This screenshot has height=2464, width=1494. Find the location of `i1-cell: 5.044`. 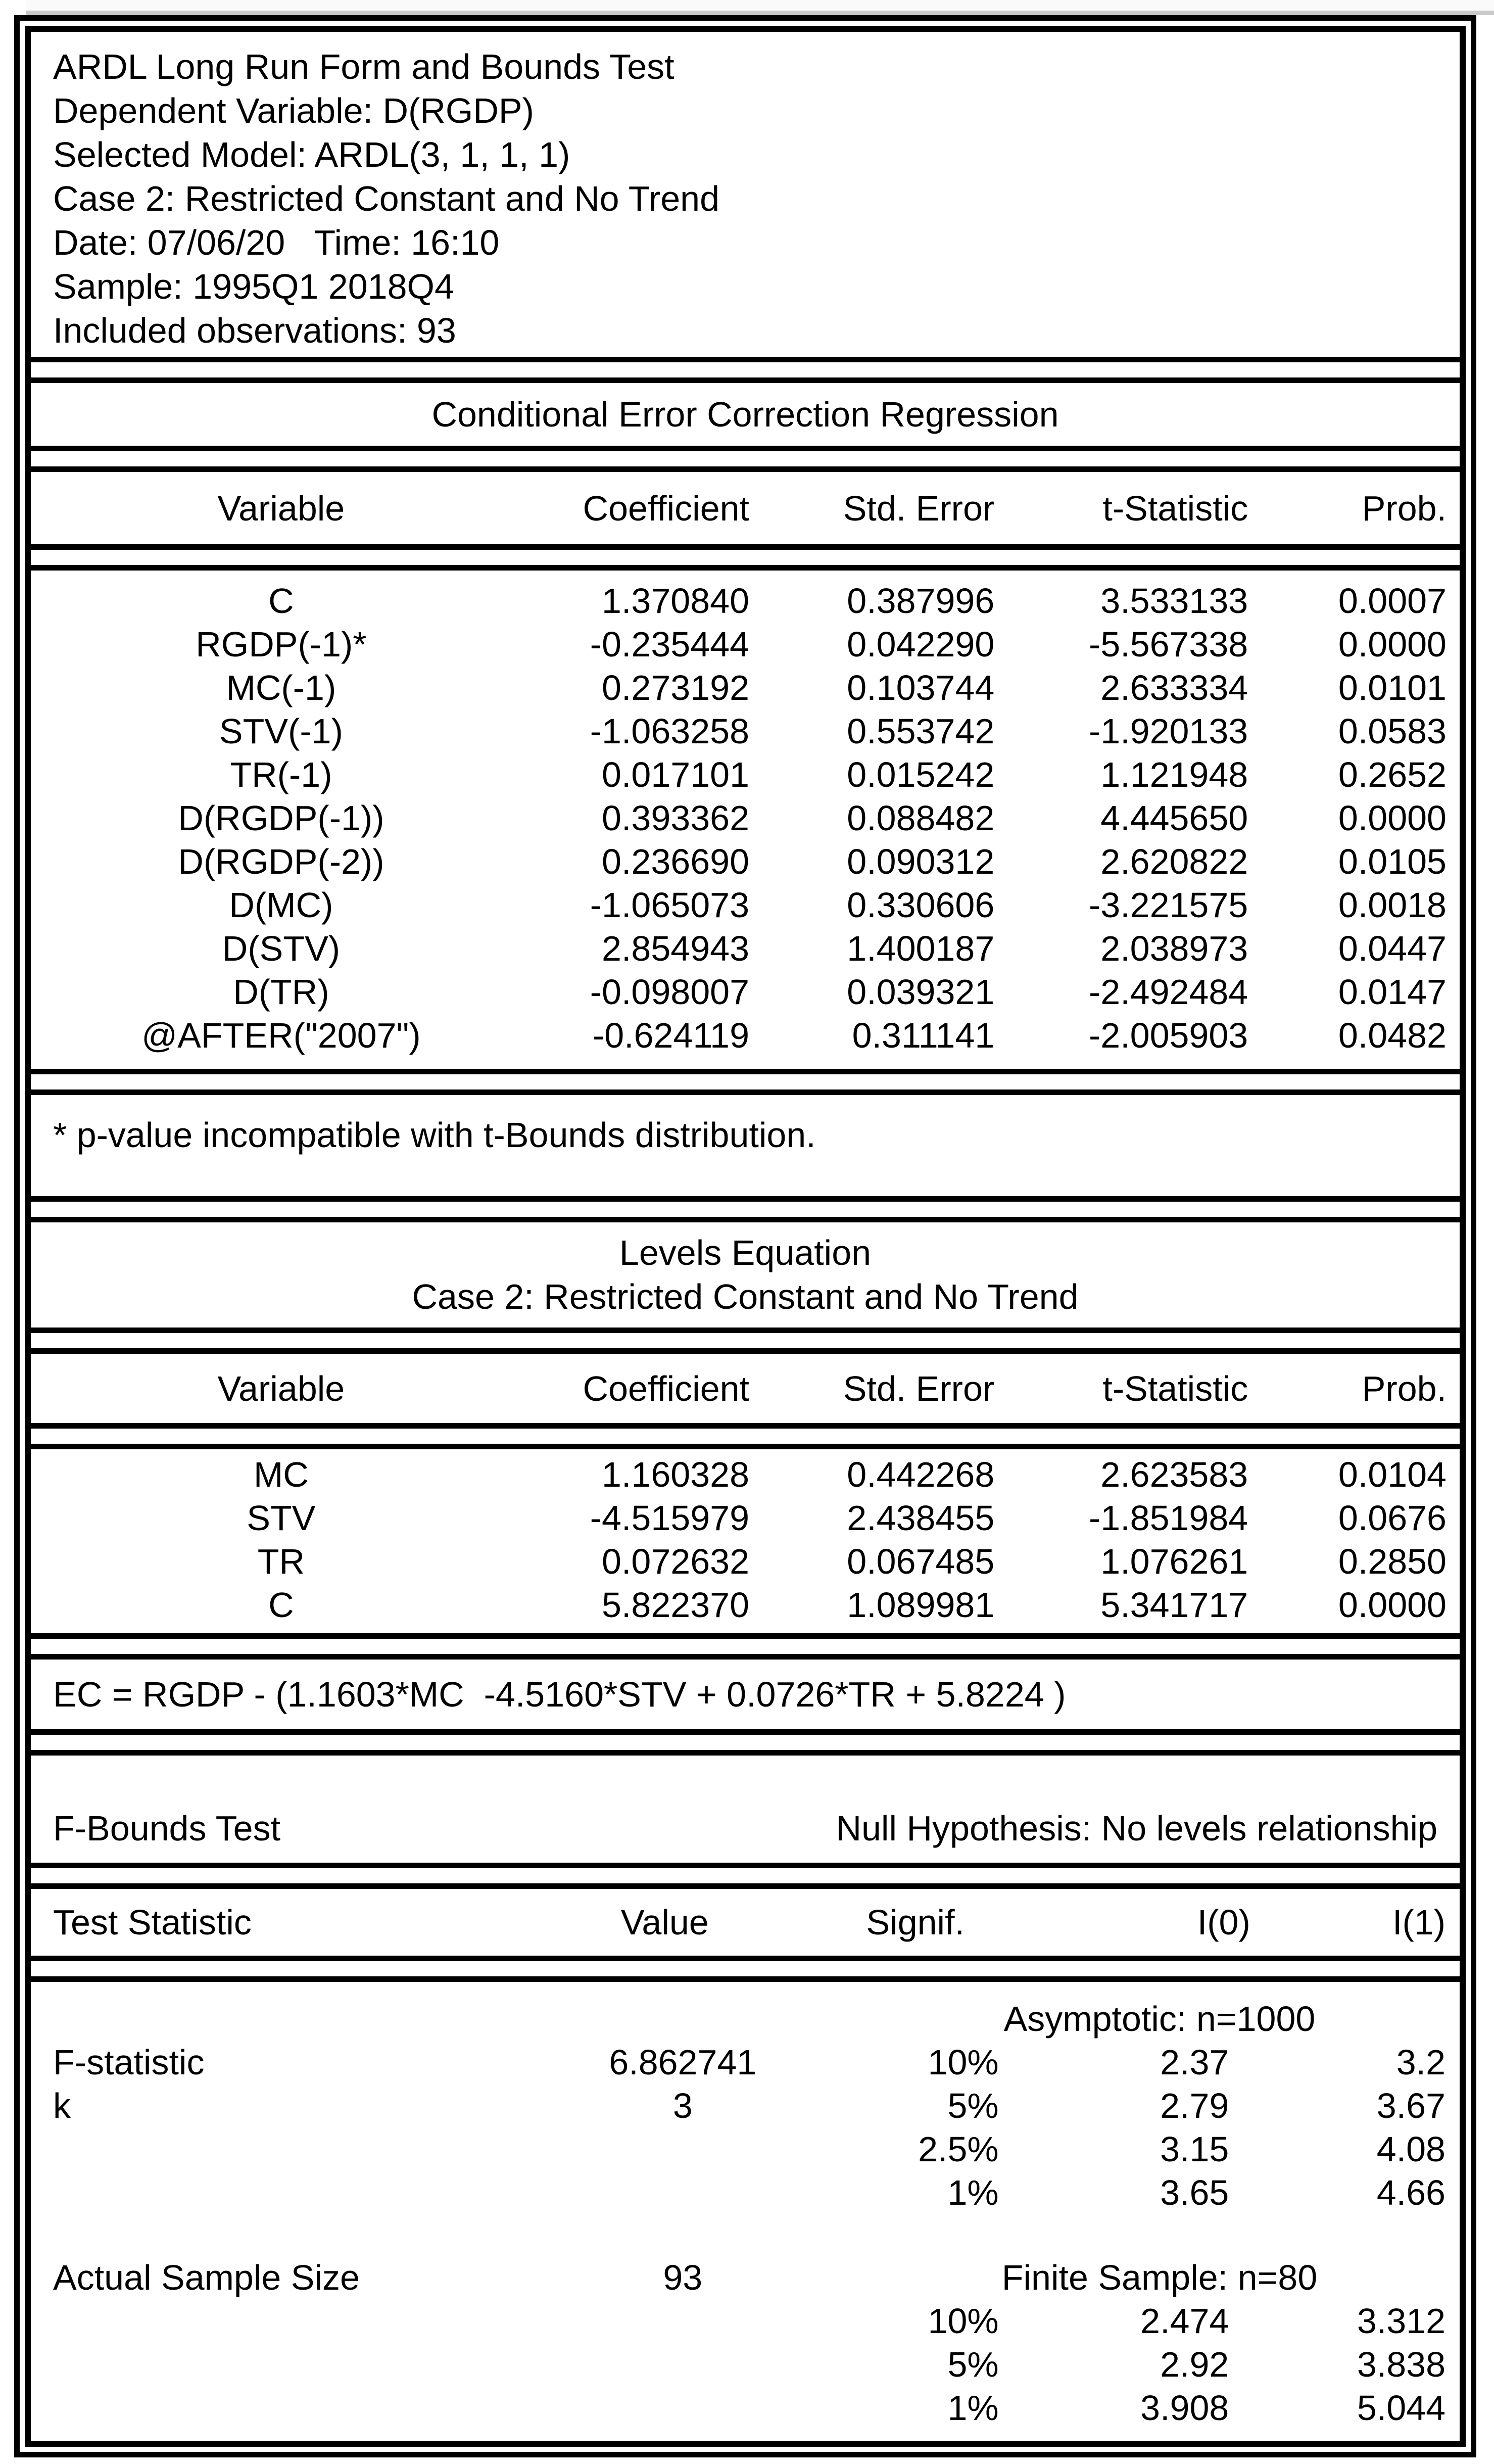

i1-cell: 5.044 is located at coordinates (1401, 2408).